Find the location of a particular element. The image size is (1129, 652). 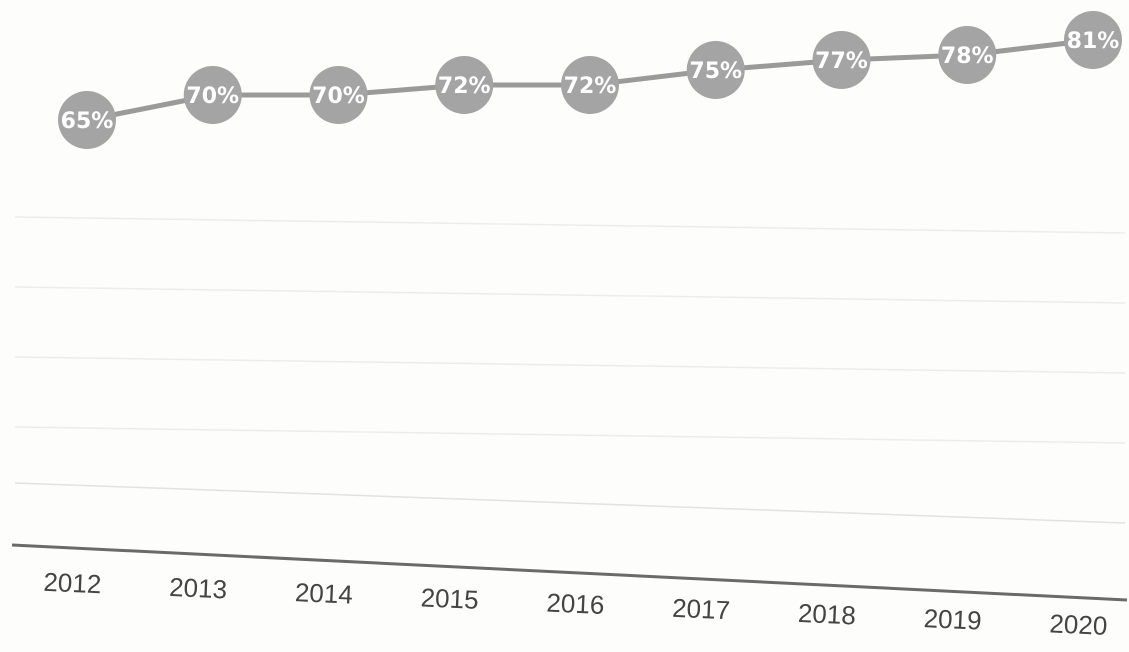

x-axis-line is located at coordinates (569, 572).